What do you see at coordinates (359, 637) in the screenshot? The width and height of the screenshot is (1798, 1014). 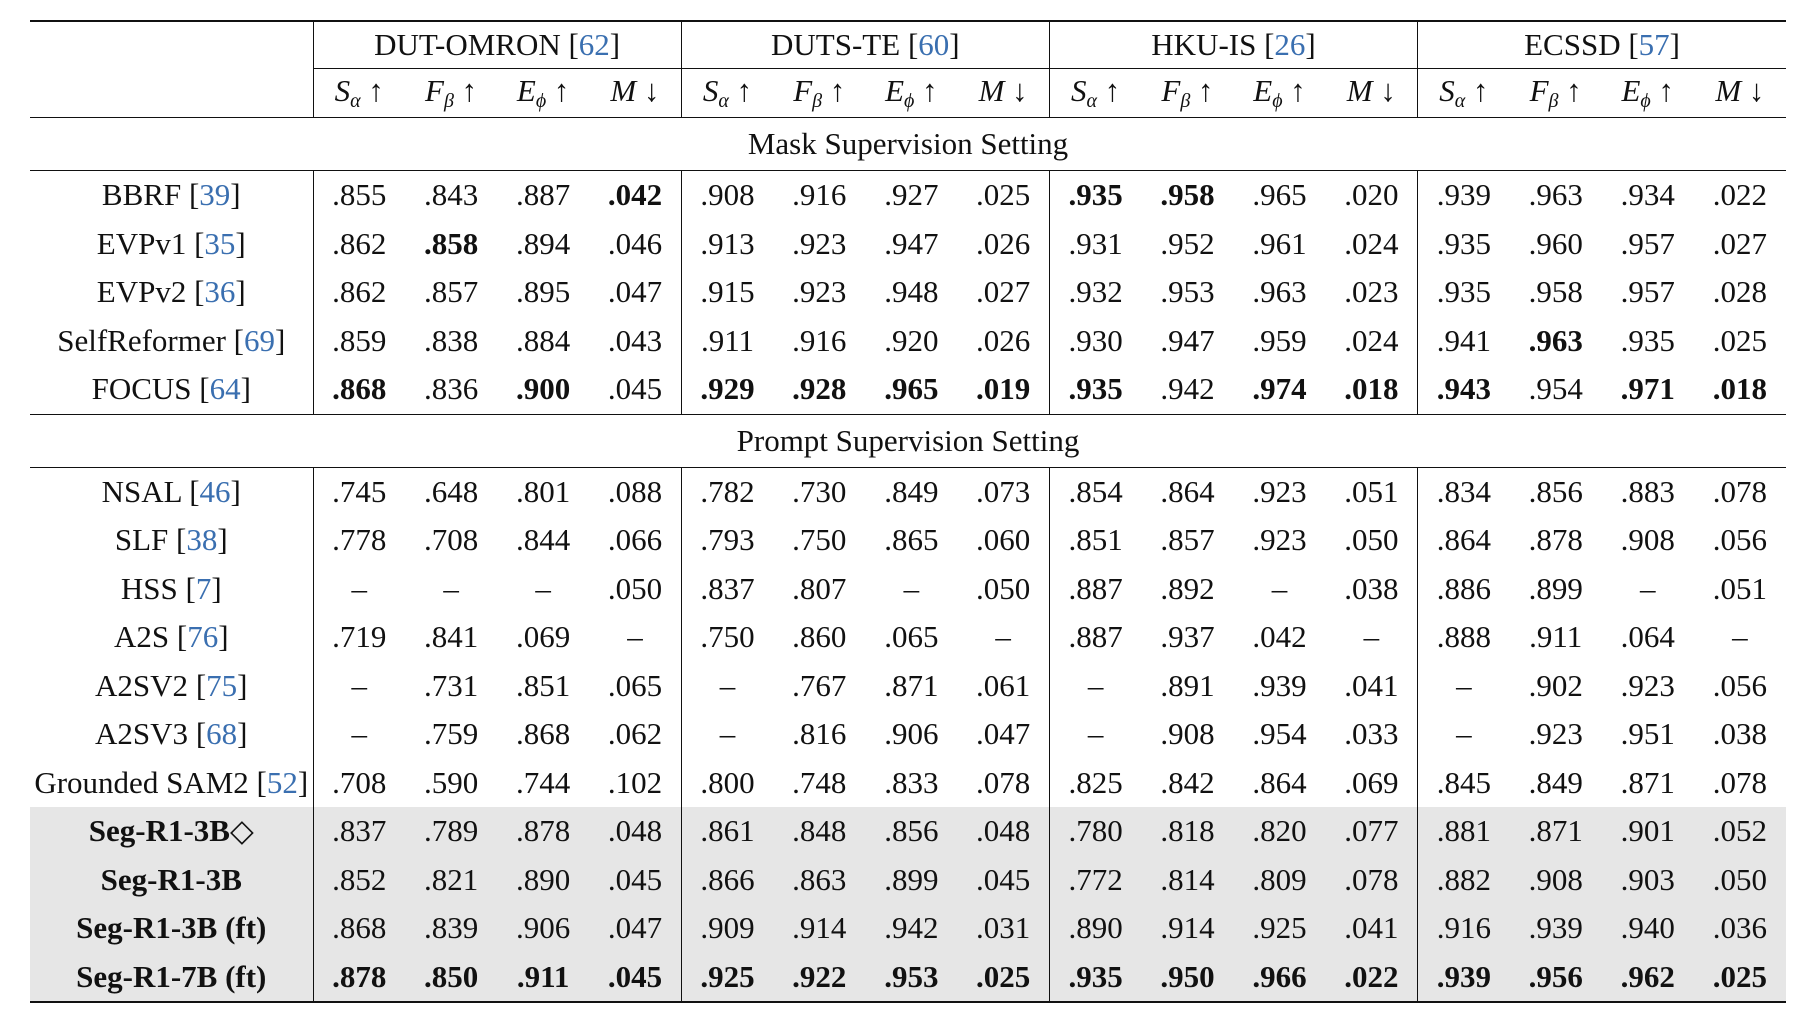 I see `metric-value-cell: .719` at bounding box center [359, 637].